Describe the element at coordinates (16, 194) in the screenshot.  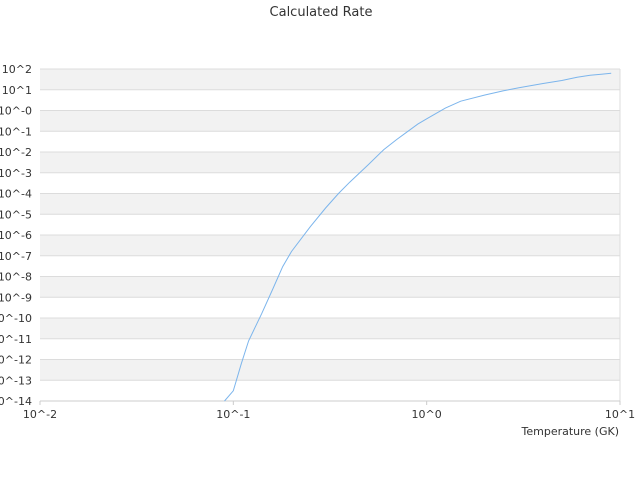
I see `y-tick-label: 10^-4` at that location.